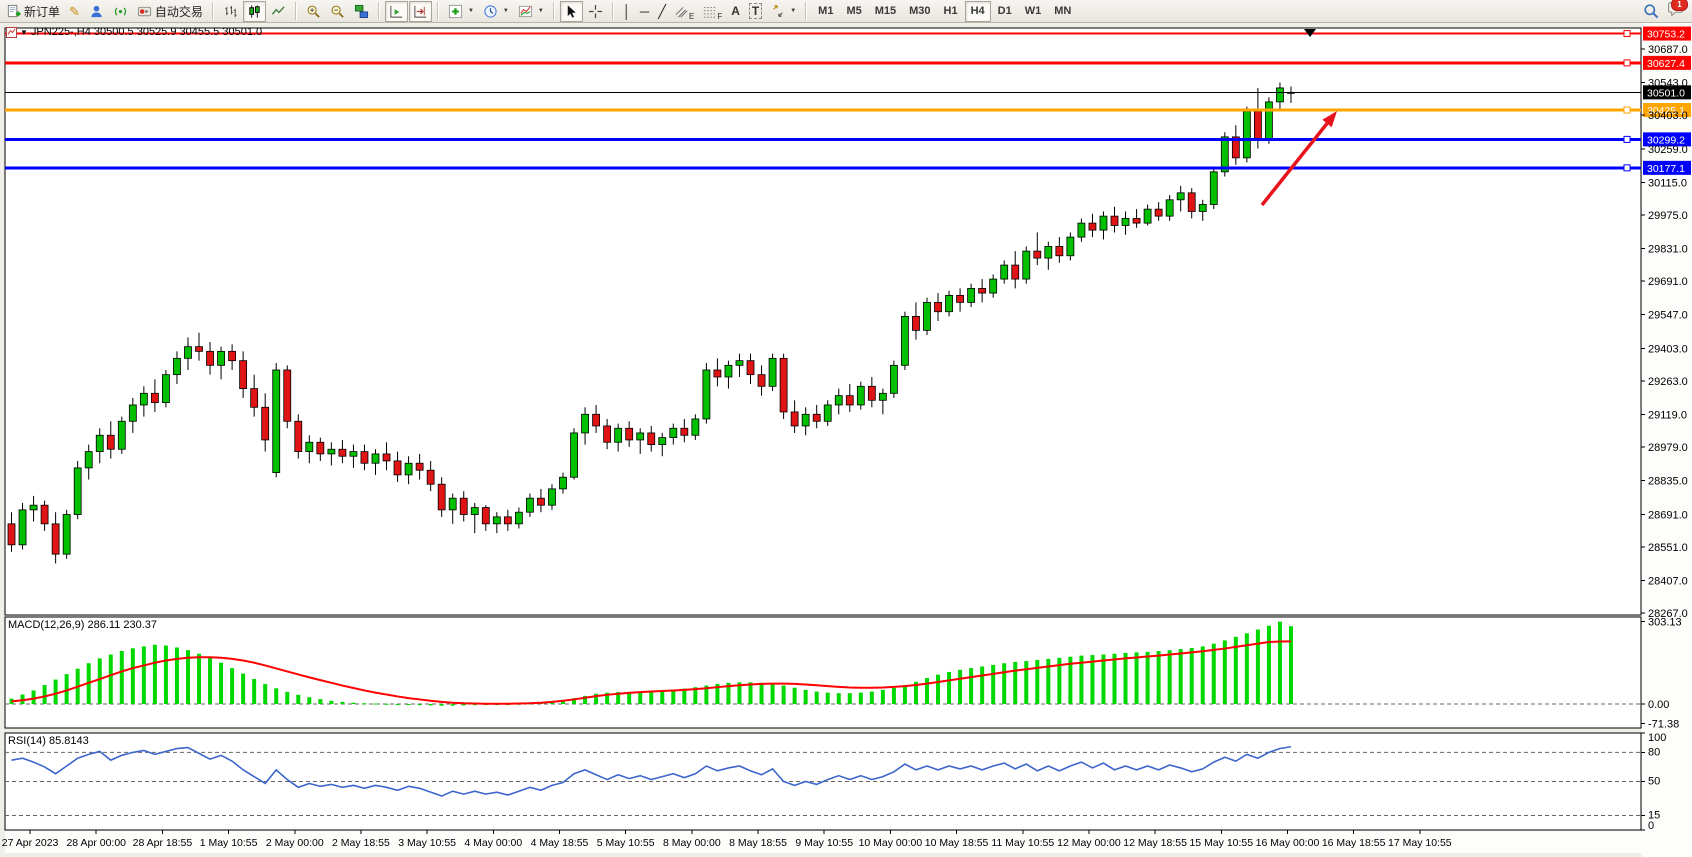 This screenshot has width=1692, height=857. What do you see at coordinates (1668, 116) in the screenshot?
I see `price-tick-label: 30403.0` at bounding box center [1668, 116].